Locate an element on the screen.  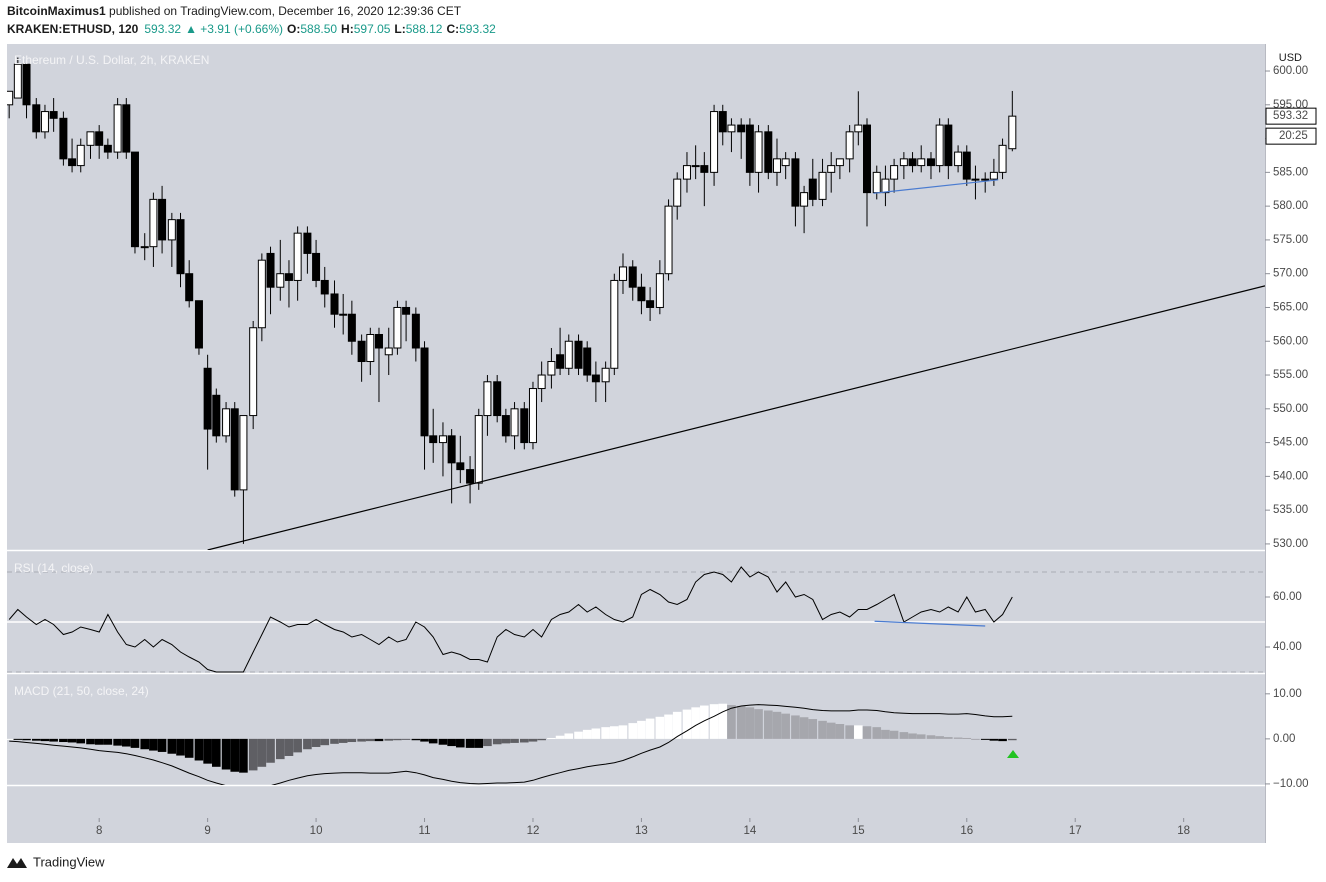
last-price-box is located at coordinates (1291, 116).